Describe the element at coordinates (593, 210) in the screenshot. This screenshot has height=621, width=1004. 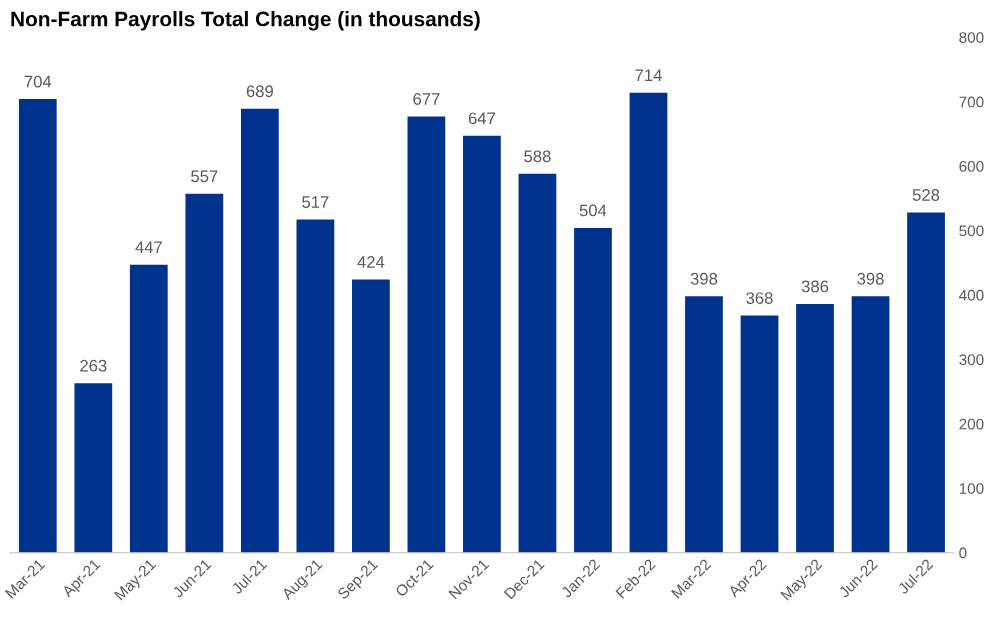
I see `data-label: 504` at that location.